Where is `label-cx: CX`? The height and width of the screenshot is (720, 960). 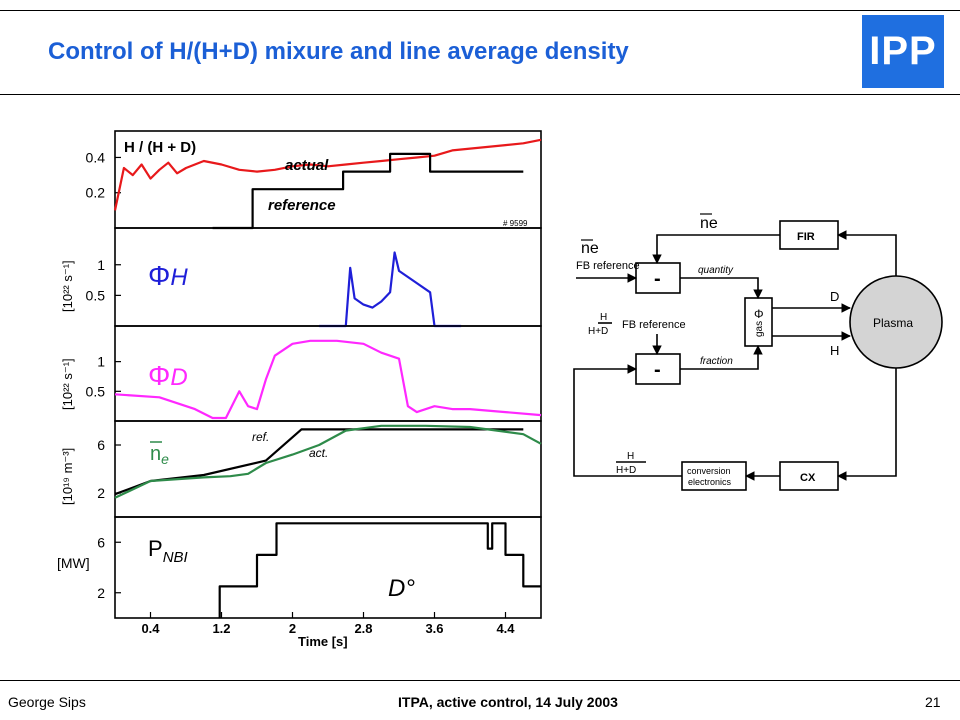
label-cx: CX is located at coordinates (808, 478).